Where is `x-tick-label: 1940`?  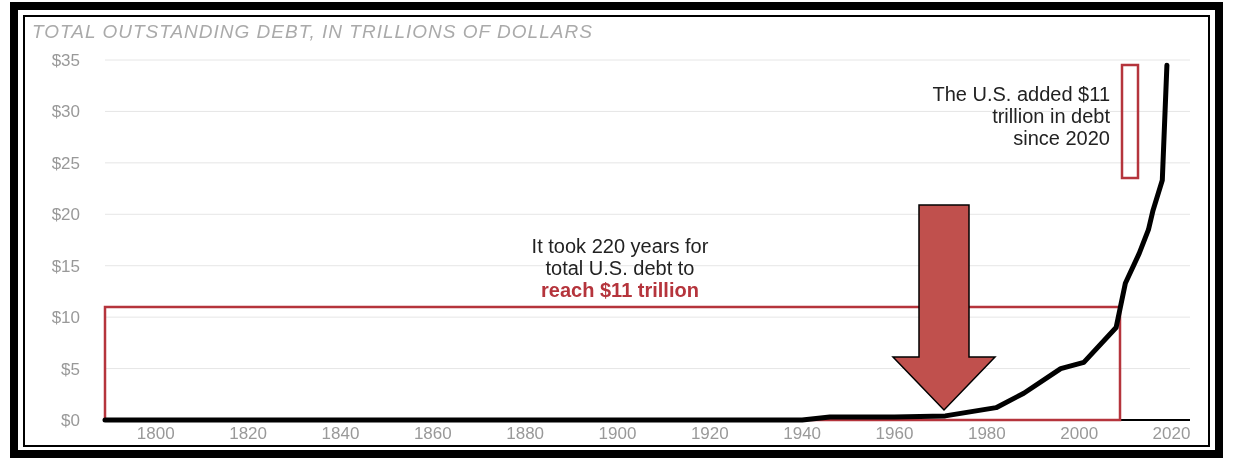 x-tick-label: 1940 is located at coordinates (802, 433).